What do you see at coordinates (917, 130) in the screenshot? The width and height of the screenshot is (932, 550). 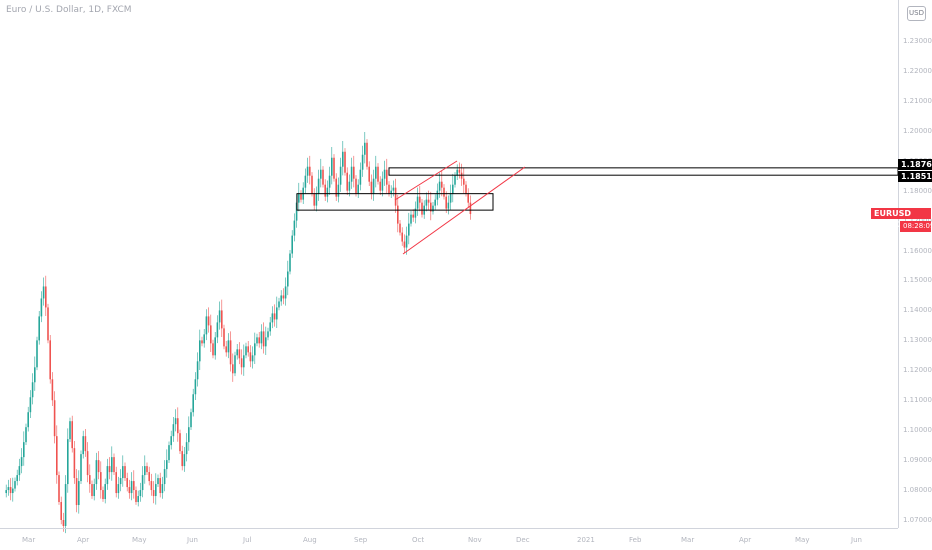 I see `price-tick-label: 1.20000` at bounding box center [917, 130].